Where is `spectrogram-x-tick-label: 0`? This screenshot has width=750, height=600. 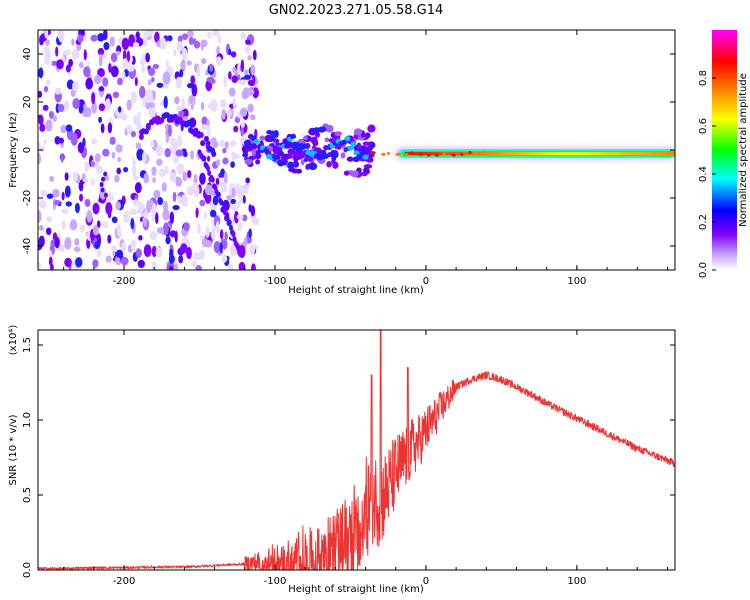 spectrogram-x-tick-label: 0 is located at coordinates (426, 281).